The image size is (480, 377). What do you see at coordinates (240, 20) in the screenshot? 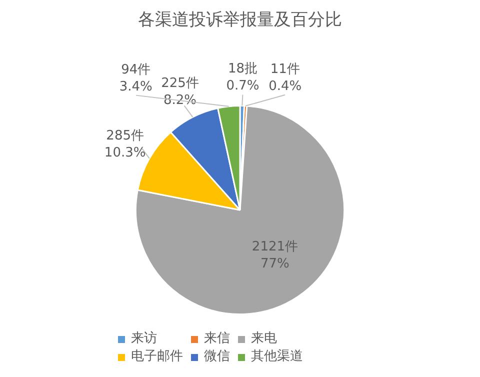
I see `chart-title: 各渠道投诉举报量及百分比` at bounding box center [240, 20].